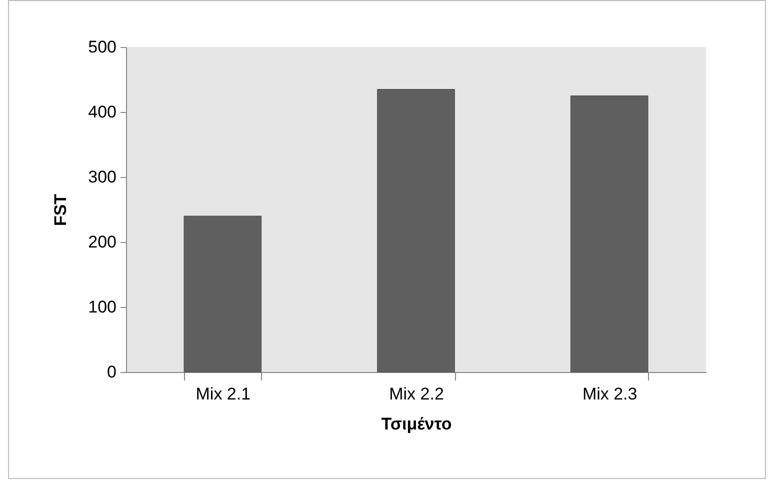 This screenshot has width=768, height=481. Describe the element at coordinates (102, 177) in the screenshot. I see `y-tick-label: 300` at that location.